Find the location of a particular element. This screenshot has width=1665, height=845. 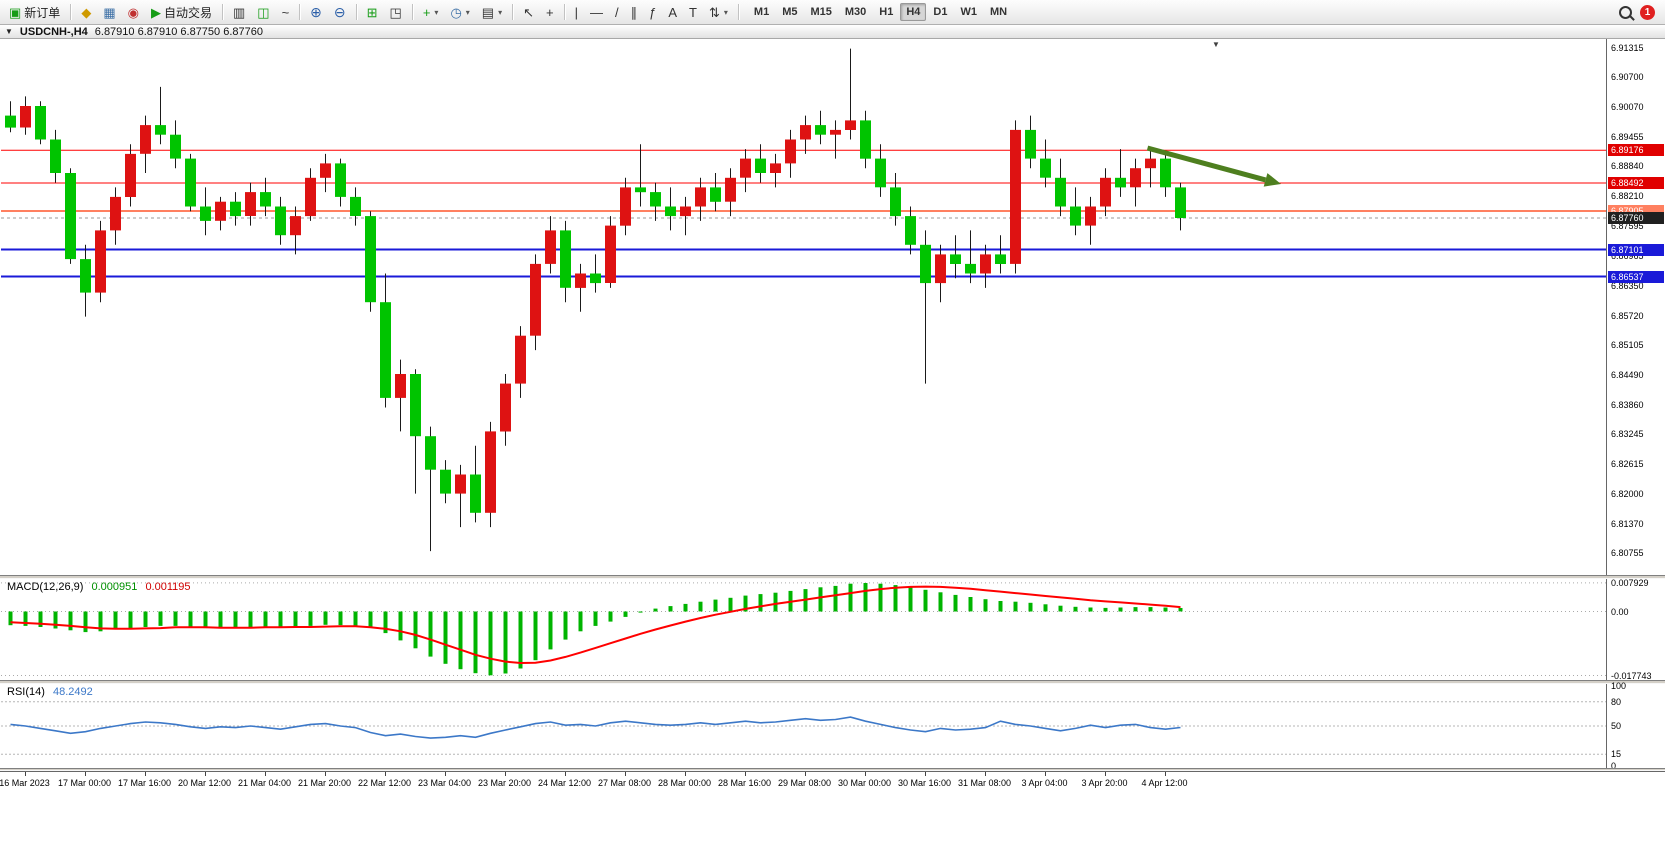

tile-windows-button: ⊞ is located at coordinates (372, 12).